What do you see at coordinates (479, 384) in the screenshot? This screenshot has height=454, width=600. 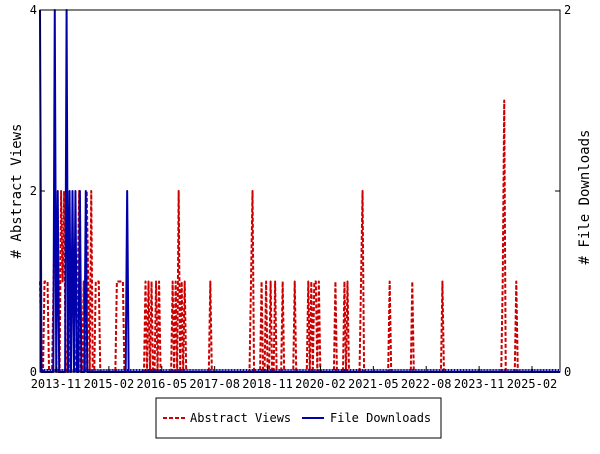 I see `x-tick-label: 2023-11` at bounding box center [479, 384].